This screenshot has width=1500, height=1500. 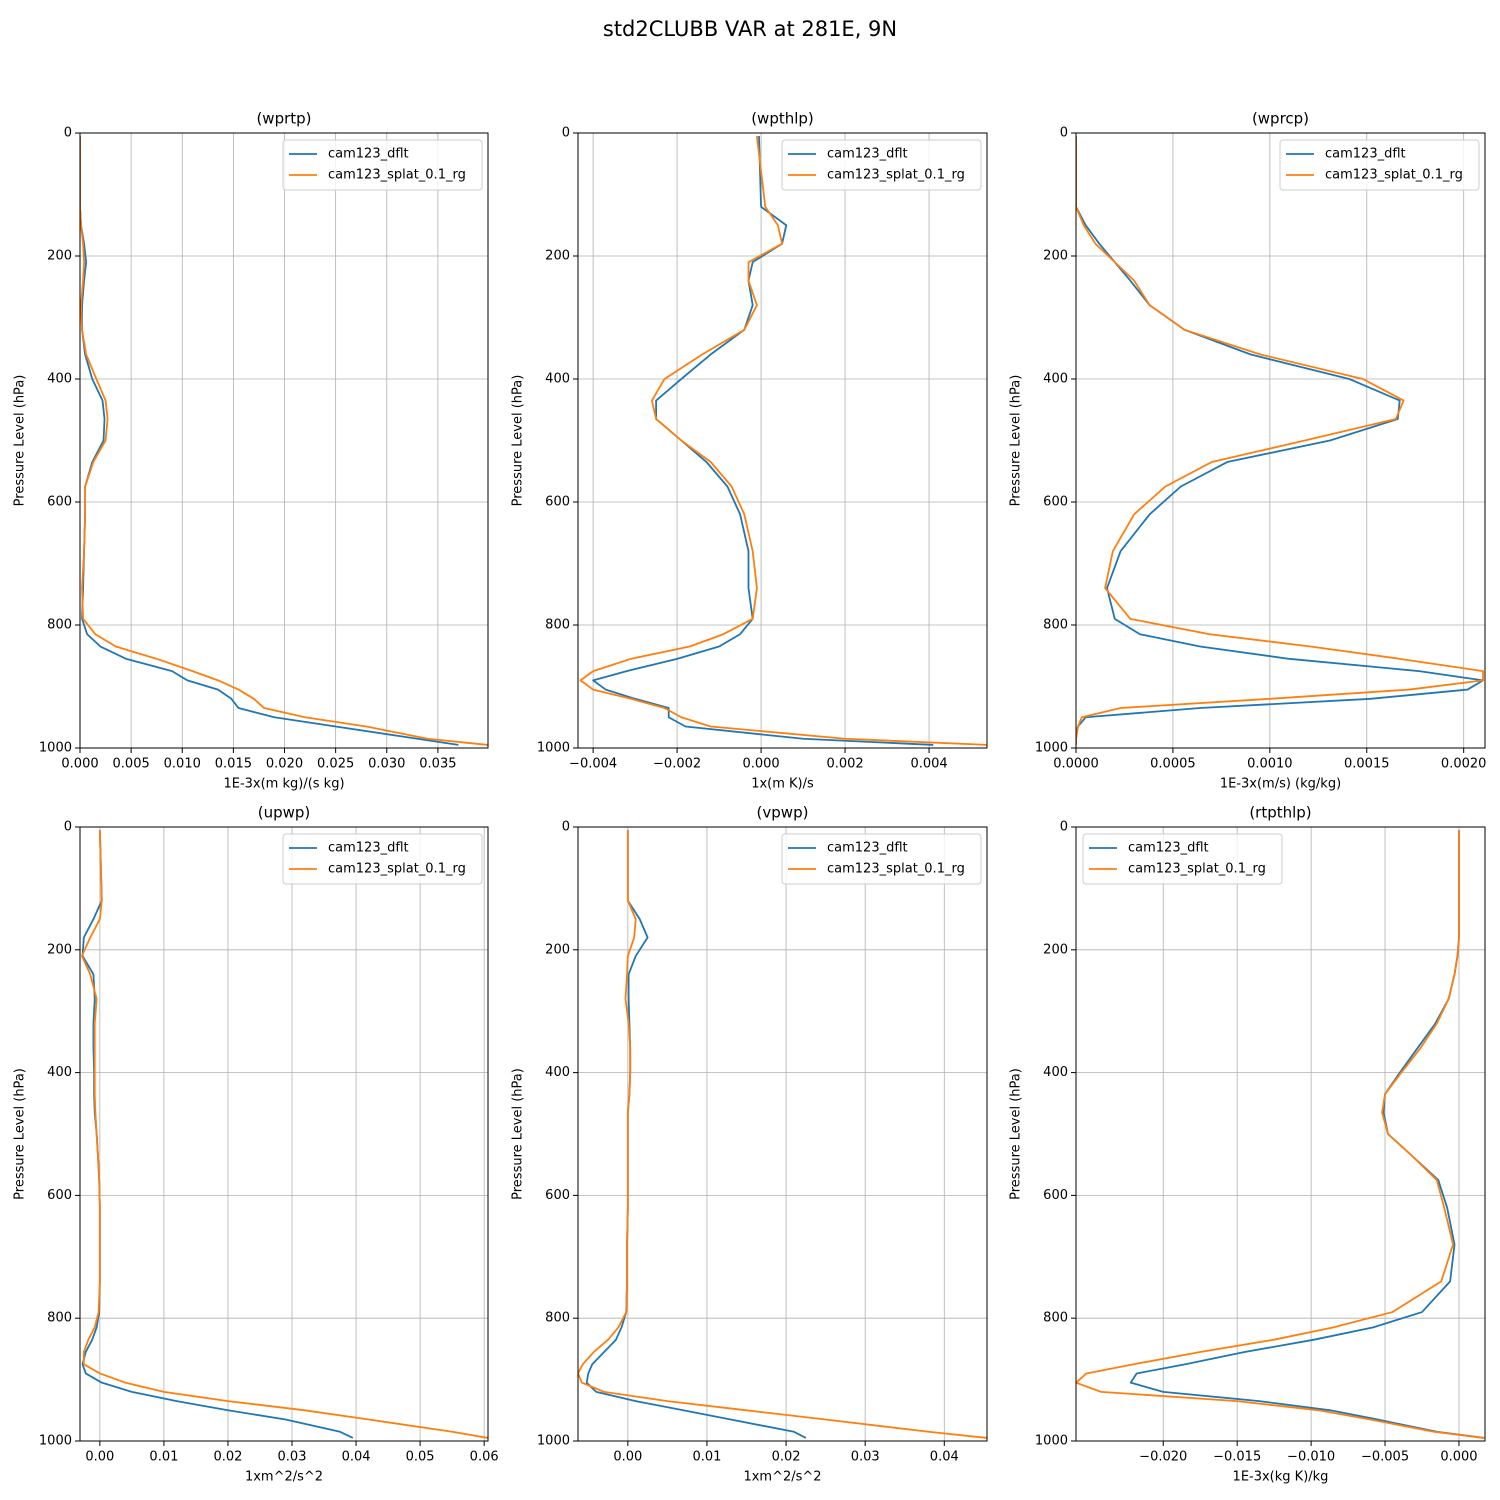 I want to click on x-tick-label: 0.025, so click(x=335, y=764).